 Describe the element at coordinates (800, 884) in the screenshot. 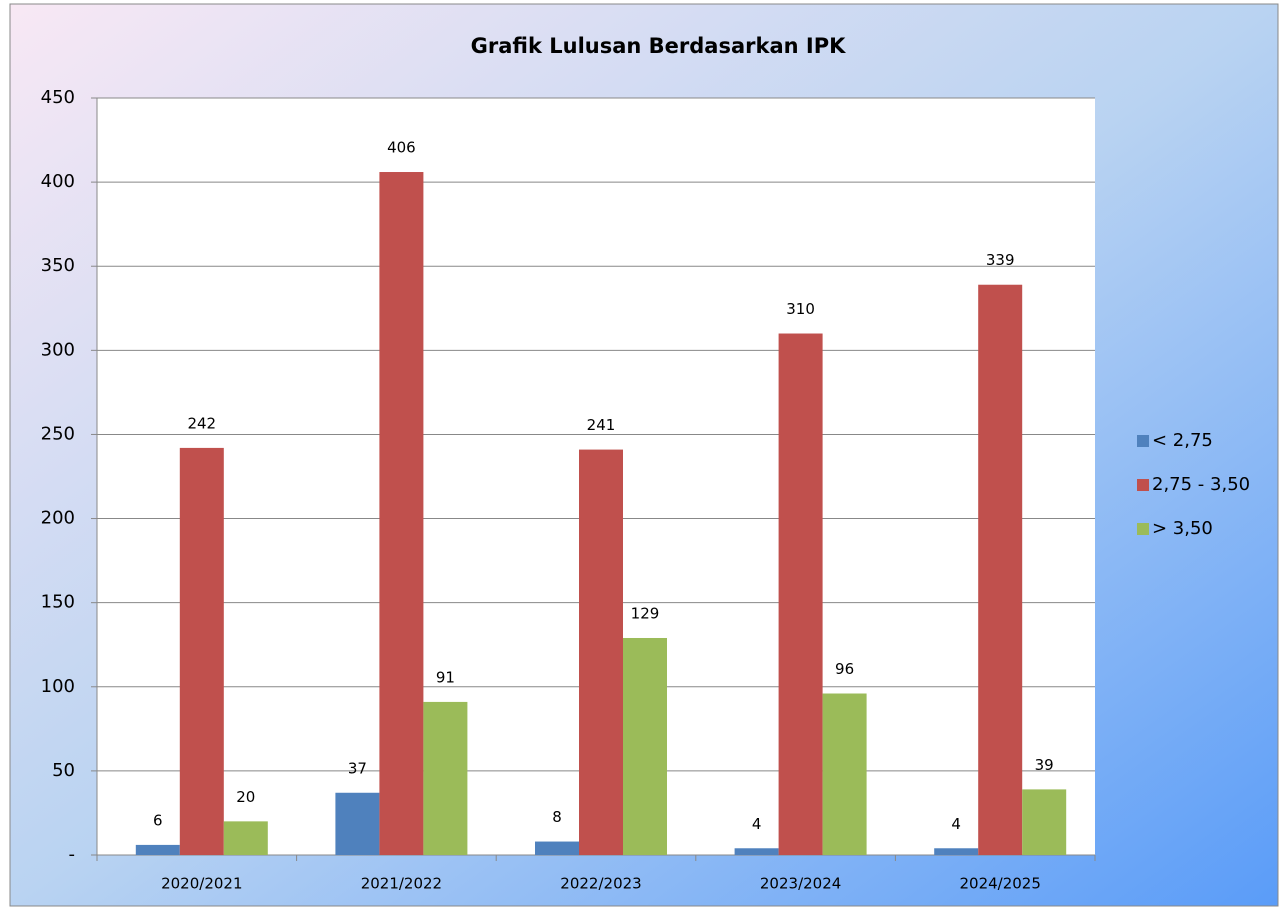

I see `x-tick-label: 2023/2024` at that location.